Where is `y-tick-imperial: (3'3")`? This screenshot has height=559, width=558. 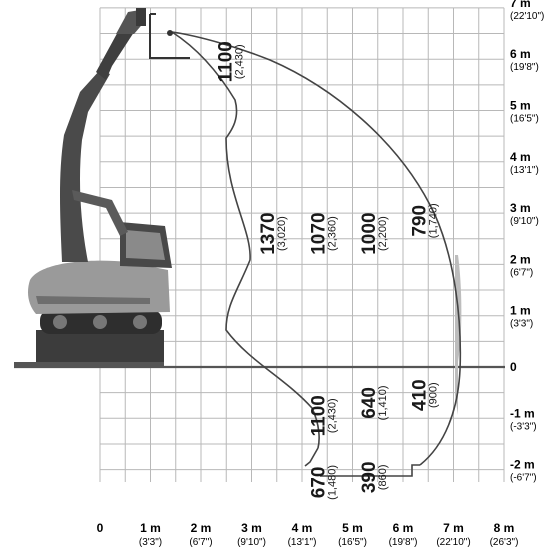
y-tick-imperial: (3'3") is located at coordinates (521, 324).